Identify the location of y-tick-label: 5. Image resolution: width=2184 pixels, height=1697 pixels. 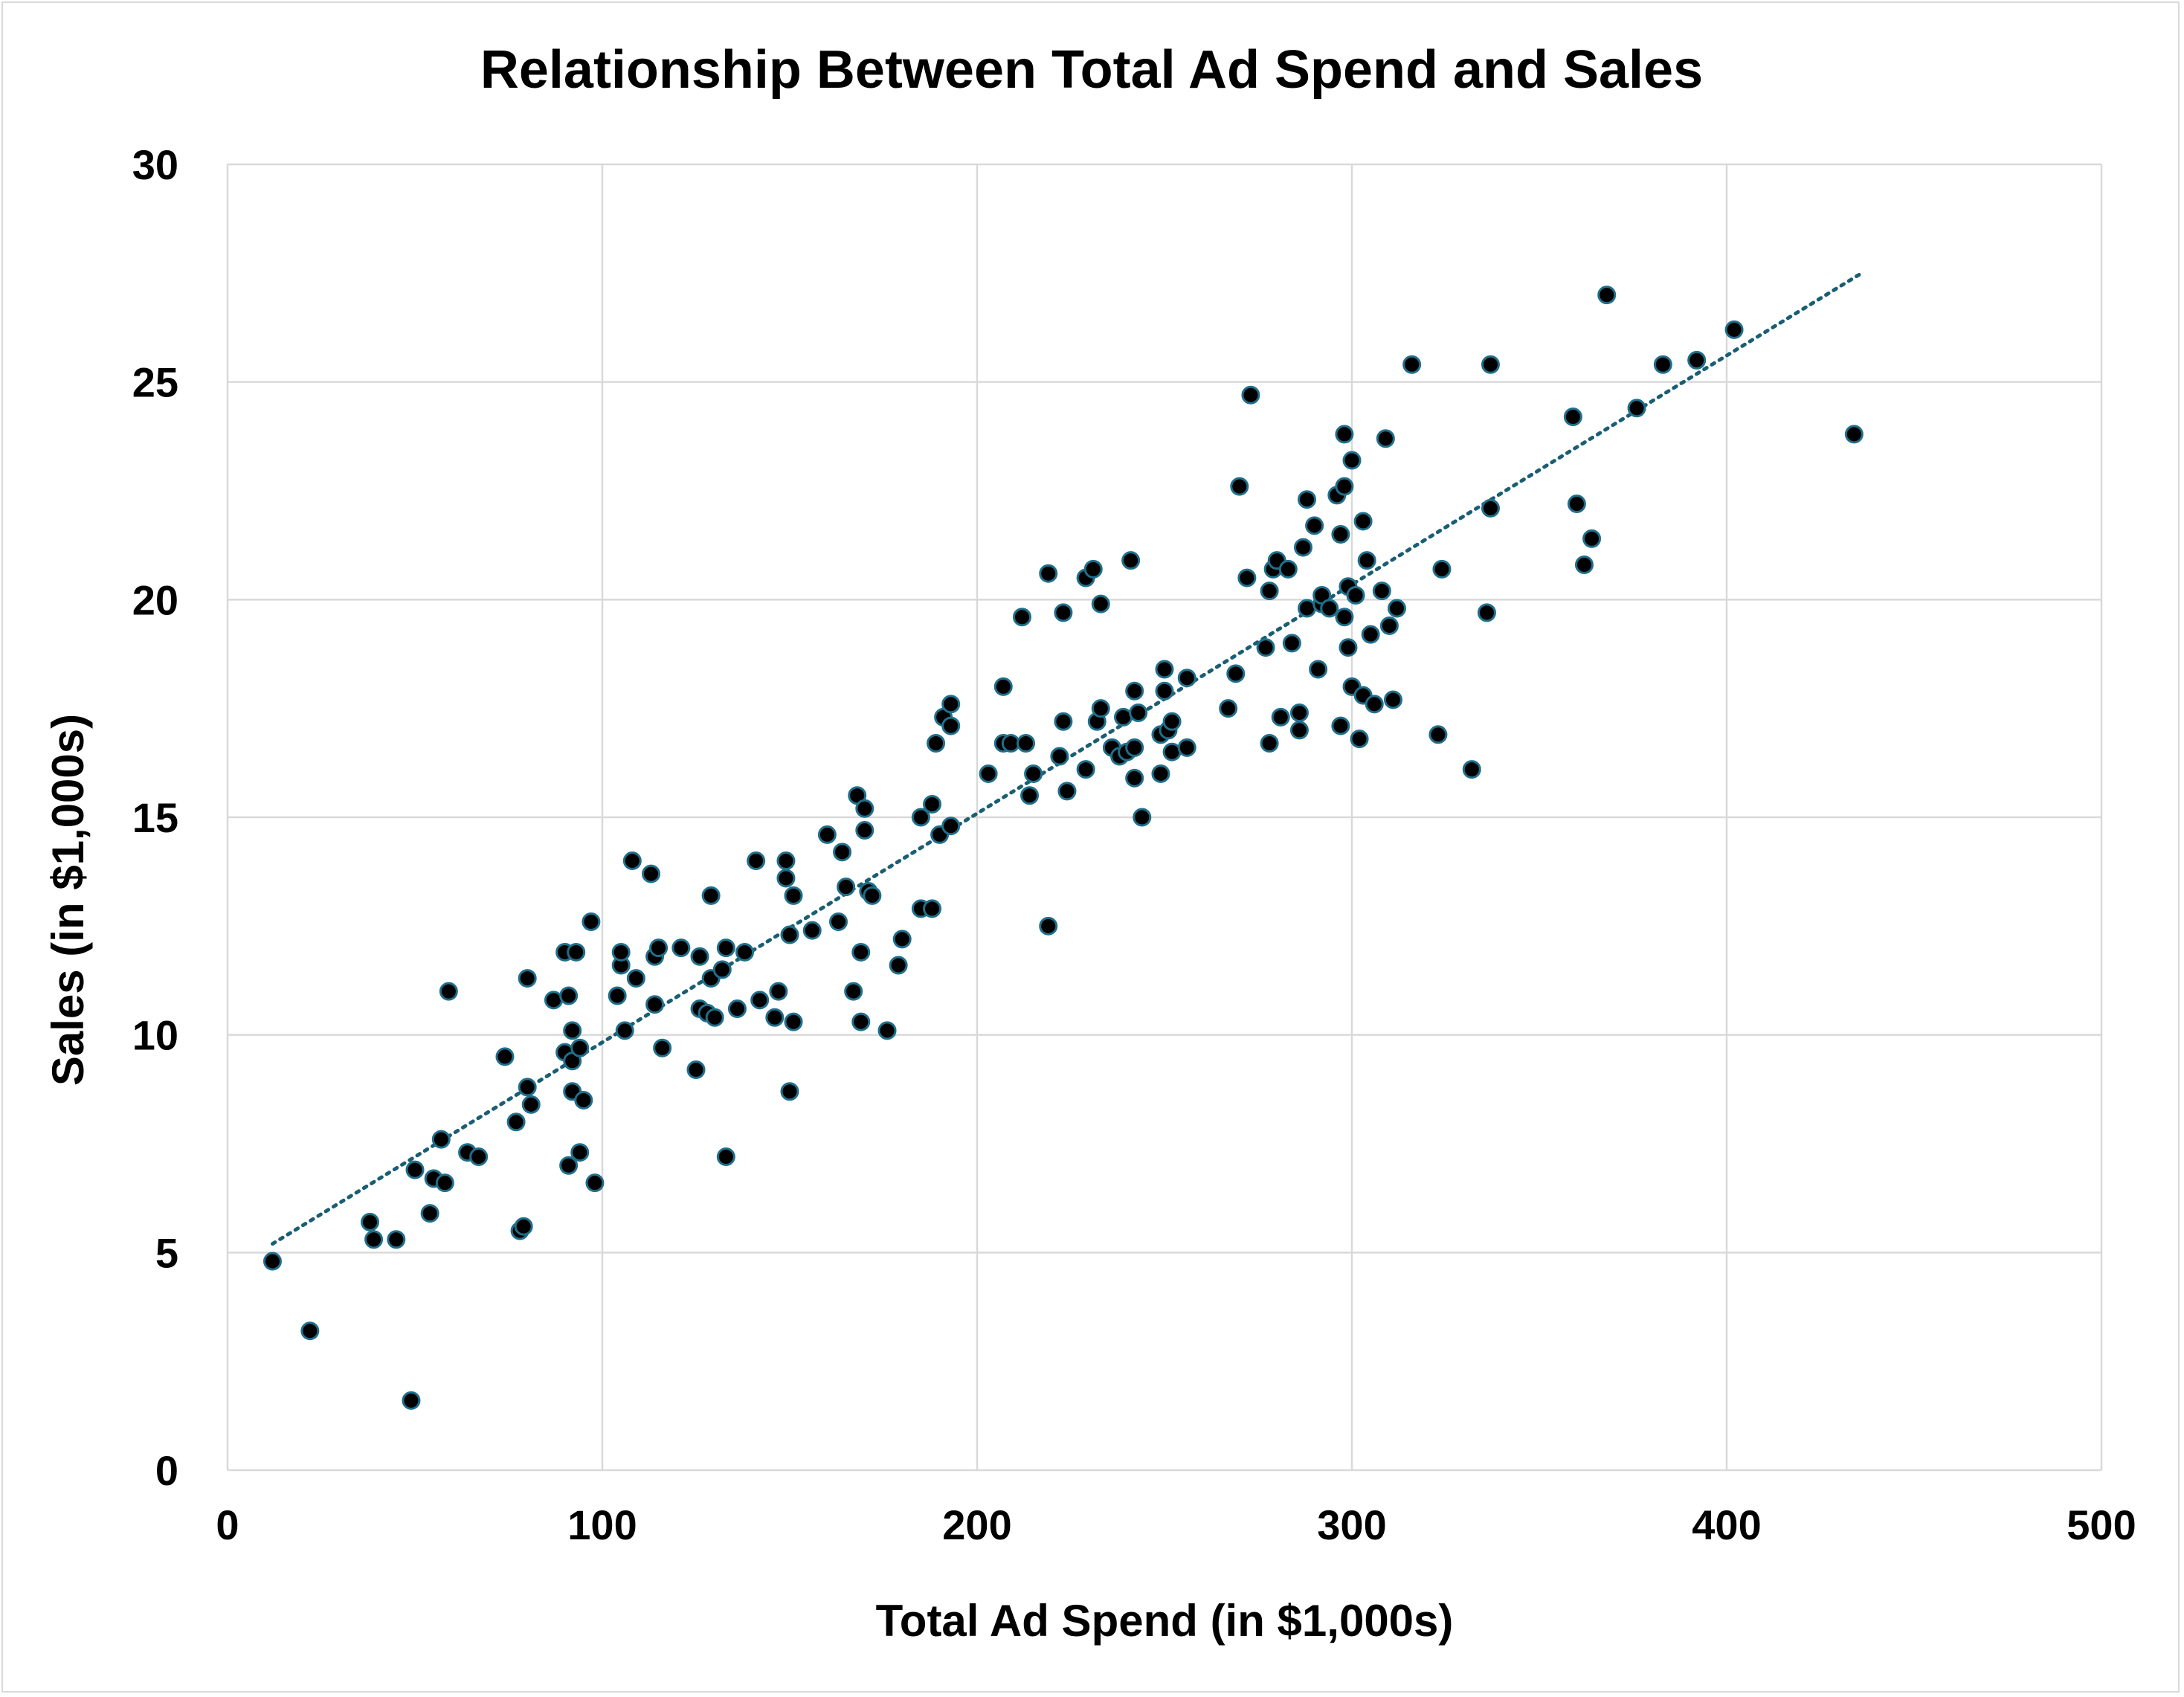
(166, 1252).